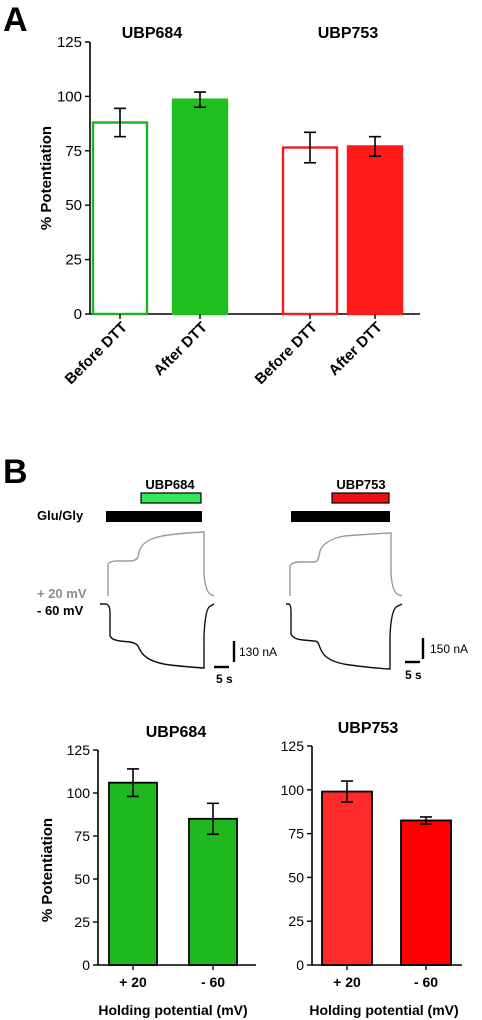 The image size is (482, 1020). Describe the element at coordinates (348, 33) in the screenshot. I see `panel-a-title-2: UBP753` at that location.